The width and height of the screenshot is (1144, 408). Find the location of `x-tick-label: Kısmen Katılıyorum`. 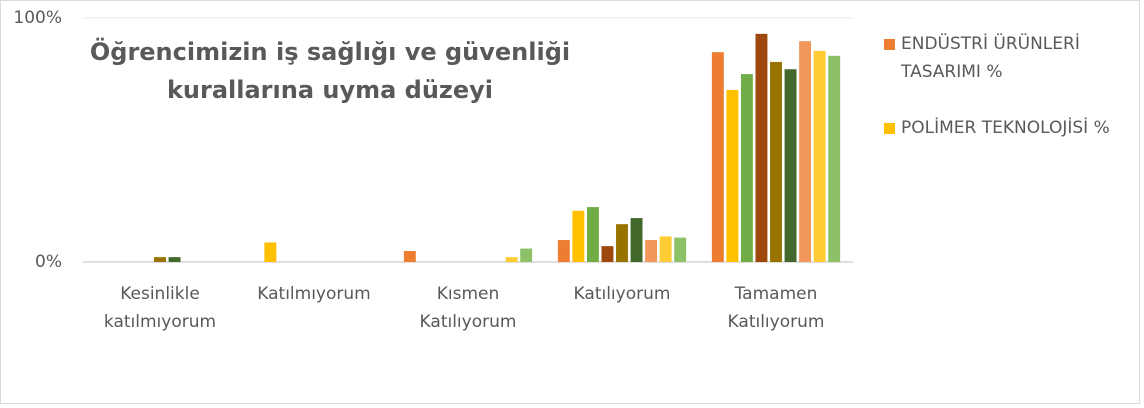

x-tick-label: Kısmen Katılıyorum is located at coordinates (468, 308).